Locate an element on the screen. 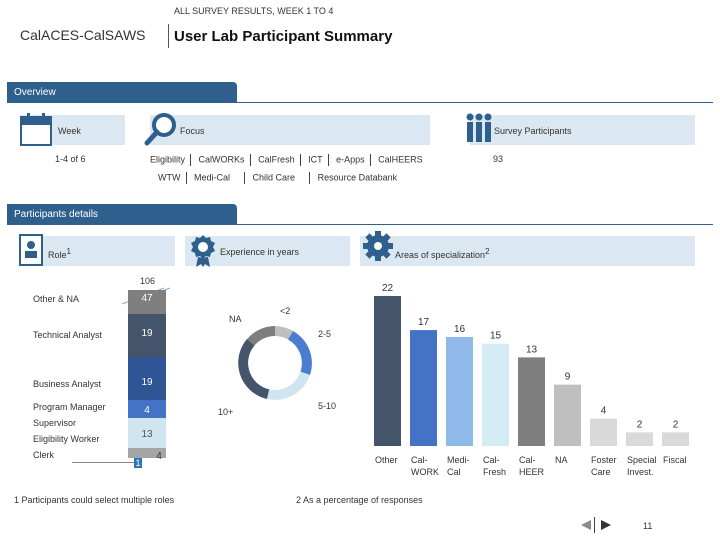 The width and height of the screenshot is (720, 540). areas-category-8: Fiscal is located at coordinates (675, 460).